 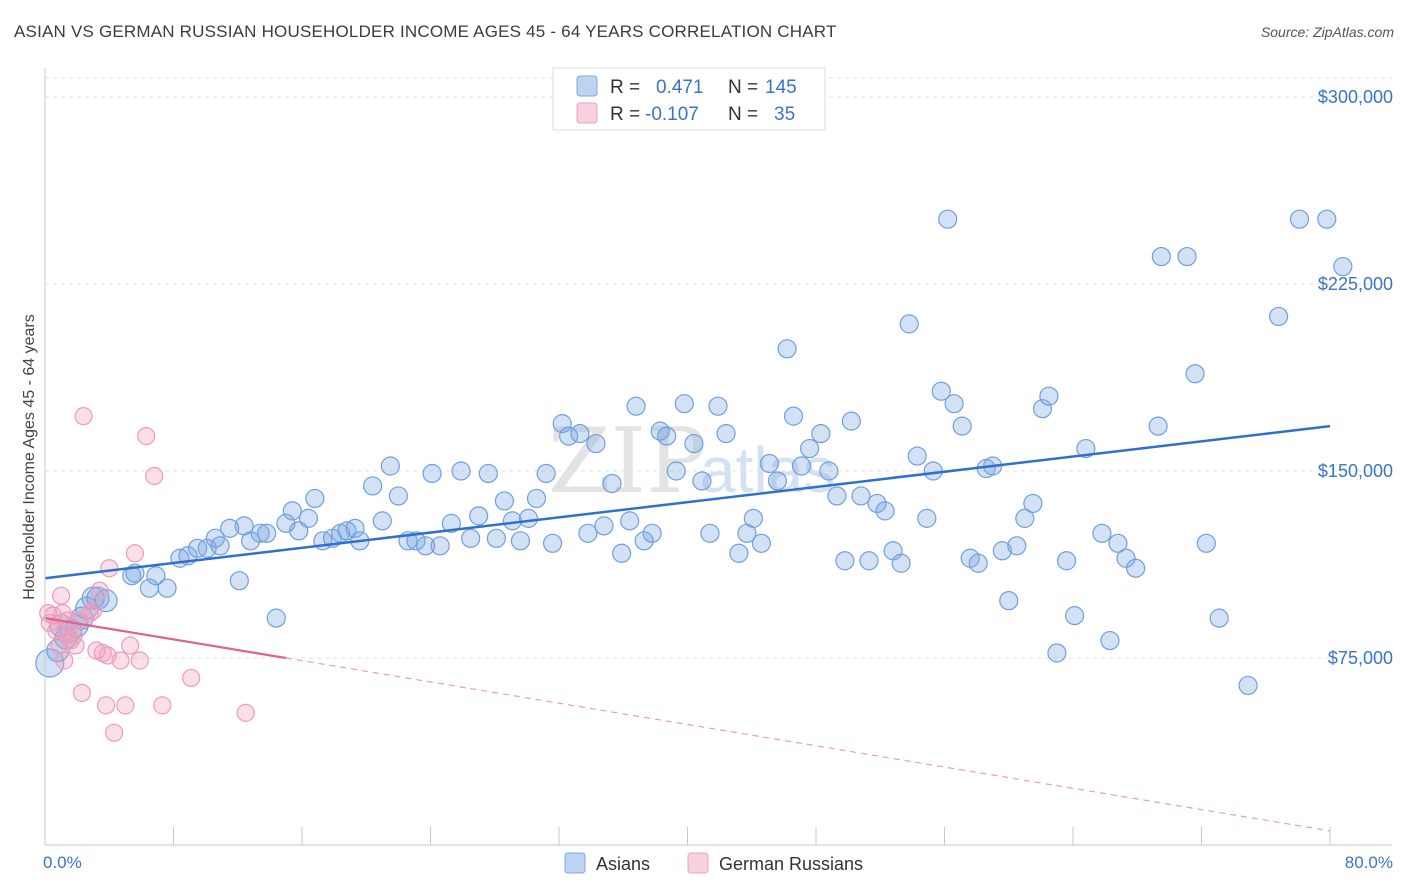 I want to click on series-legend: Asians German Russians, so click(x=713, y=863).